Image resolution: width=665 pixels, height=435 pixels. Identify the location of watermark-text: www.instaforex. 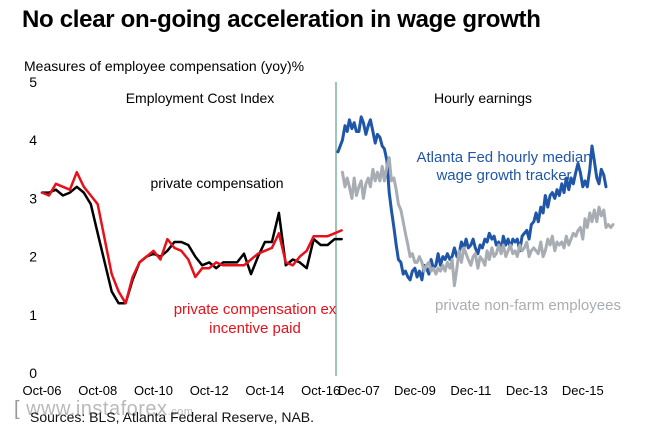
(97, 409).